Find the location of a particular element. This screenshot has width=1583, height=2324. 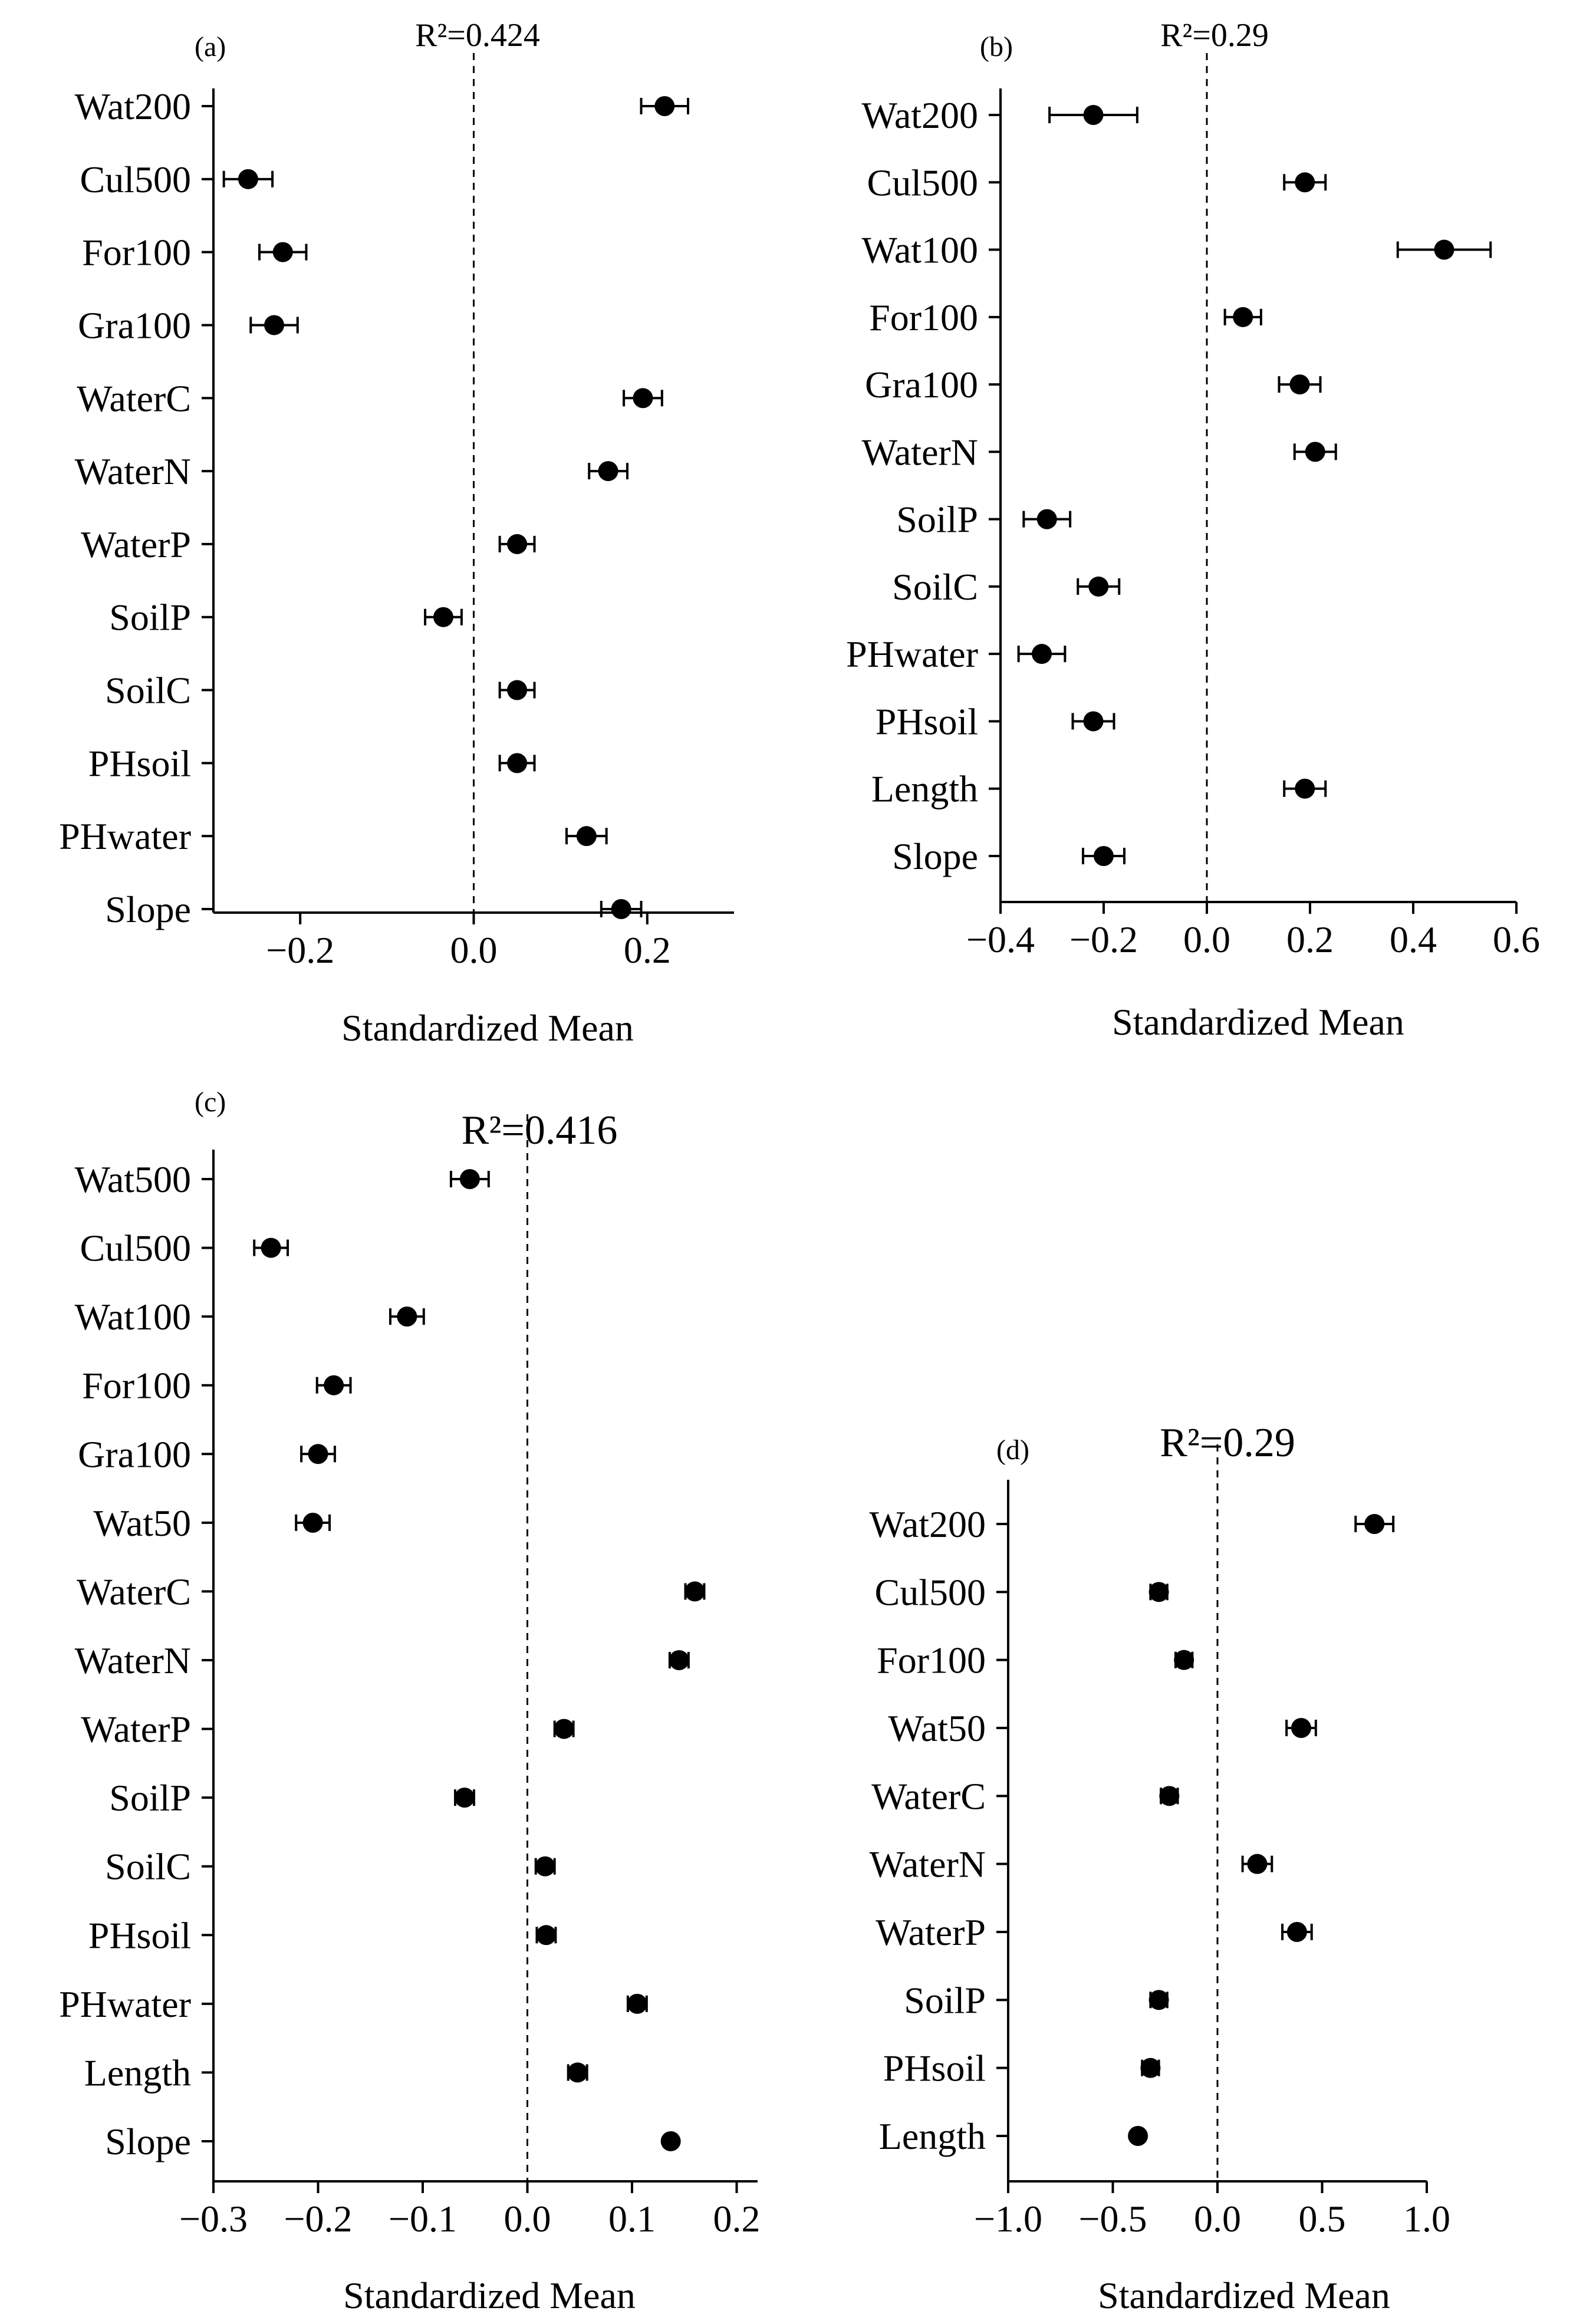

panel-c-label: (c) is located at coordinates (210, 1102).